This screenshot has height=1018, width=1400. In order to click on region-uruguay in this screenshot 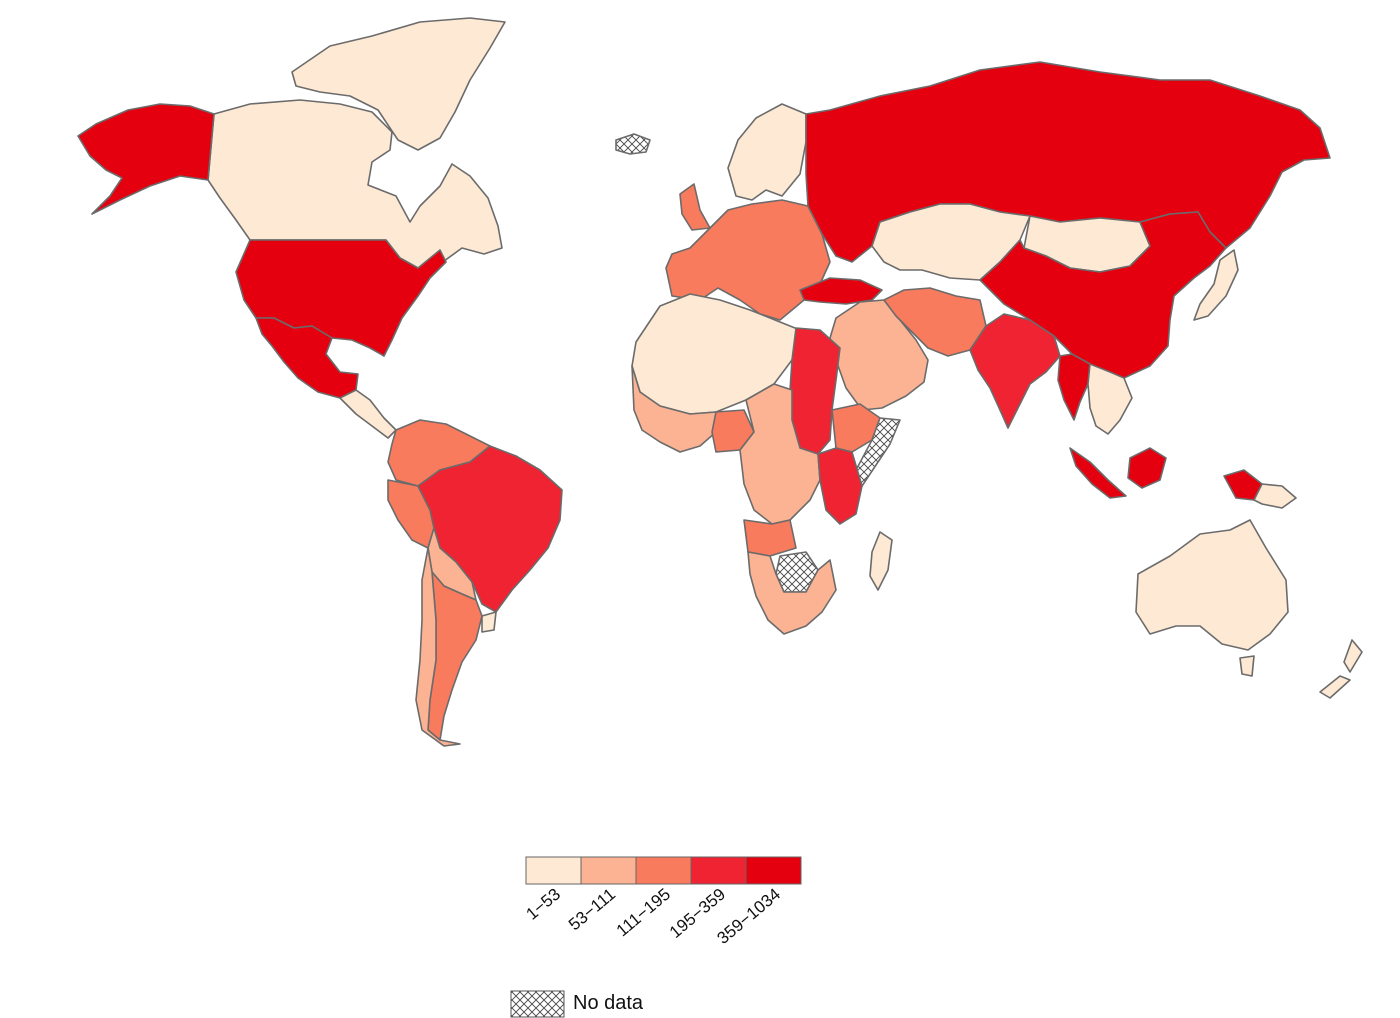, I will do `click(489, 622)`.